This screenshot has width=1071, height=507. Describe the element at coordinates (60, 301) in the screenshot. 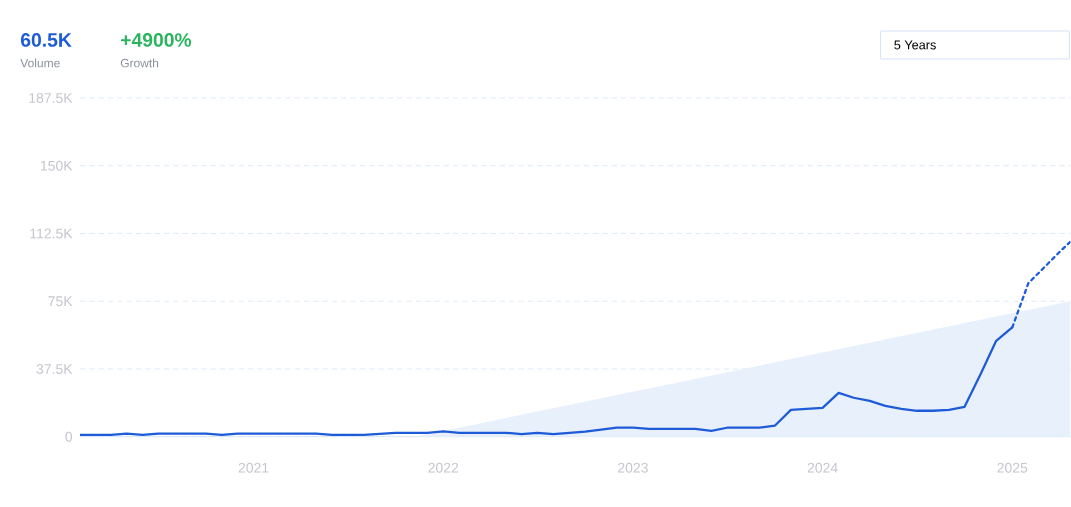

I see `y-tick-label: 75K` at that location.